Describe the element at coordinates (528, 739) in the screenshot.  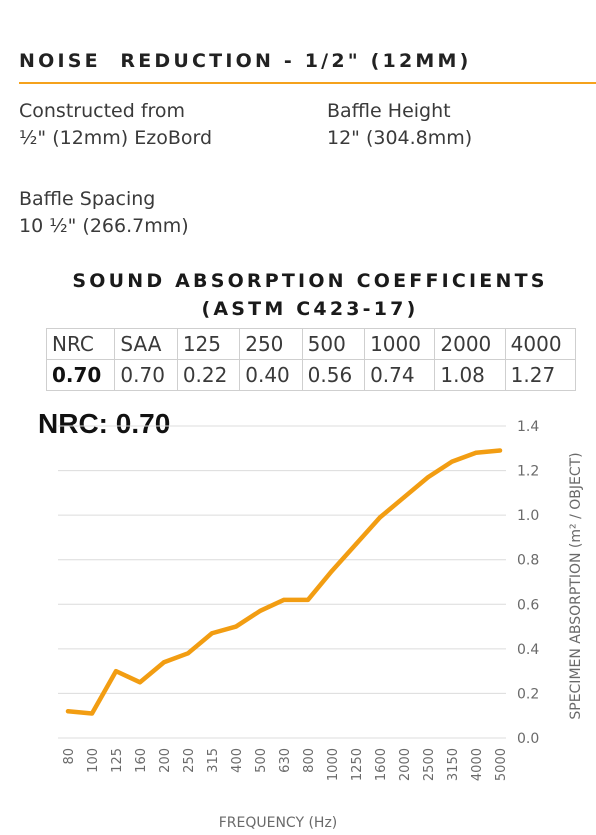
I see `y-tick-label: 0.0` at that location.